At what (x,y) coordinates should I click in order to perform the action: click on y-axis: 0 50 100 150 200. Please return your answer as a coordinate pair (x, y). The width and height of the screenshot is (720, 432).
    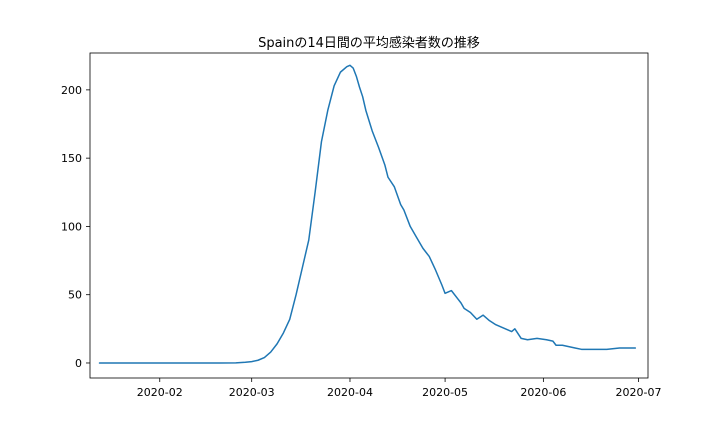
    Looking at the image, I should click on (75, 227).